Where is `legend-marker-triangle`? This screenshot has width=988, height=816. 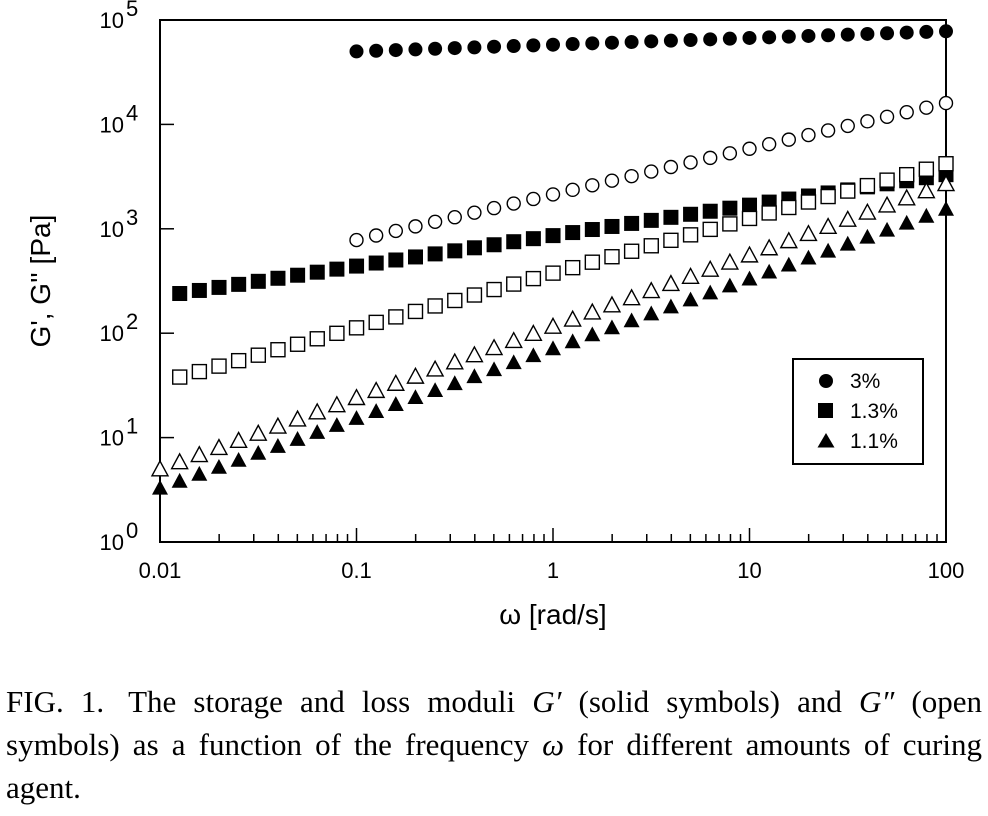 legend-marker-triangle is located at coordinates (826, 440).